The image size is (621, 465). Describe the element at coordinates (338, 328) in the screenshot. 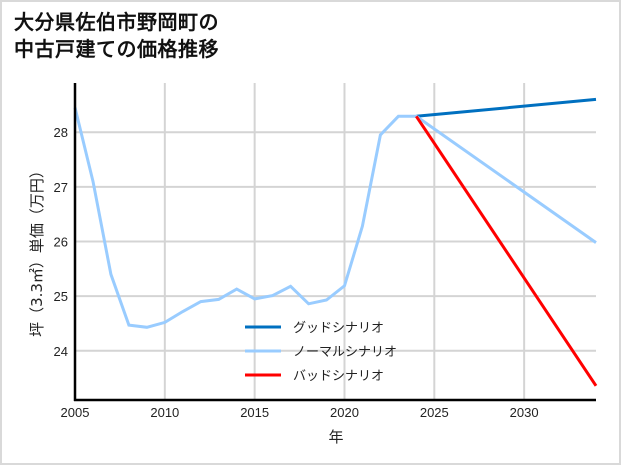

I see `legend-label: グッドシナリオ` at that location.